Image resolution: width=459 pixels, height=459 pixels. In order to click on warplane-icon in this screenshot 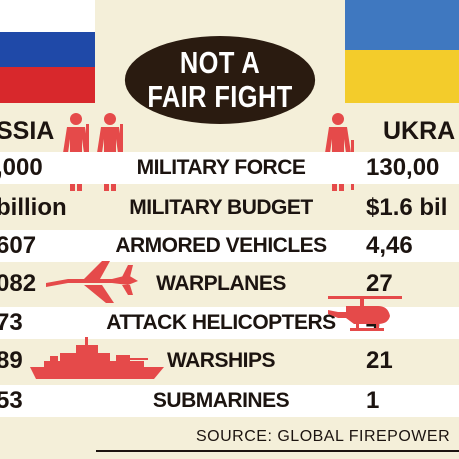, I will do `click(92, 282)`.